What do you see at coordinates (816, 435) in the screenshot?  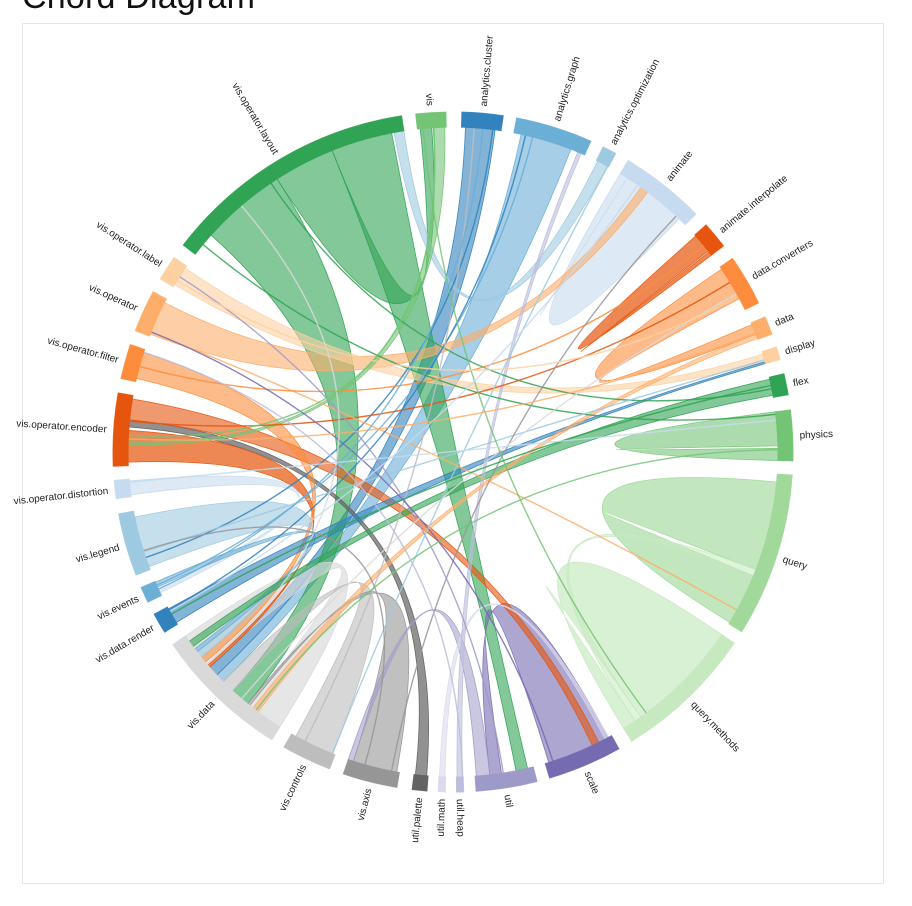 I see `group-label-physics: physics` at bounding box center [816, 435].